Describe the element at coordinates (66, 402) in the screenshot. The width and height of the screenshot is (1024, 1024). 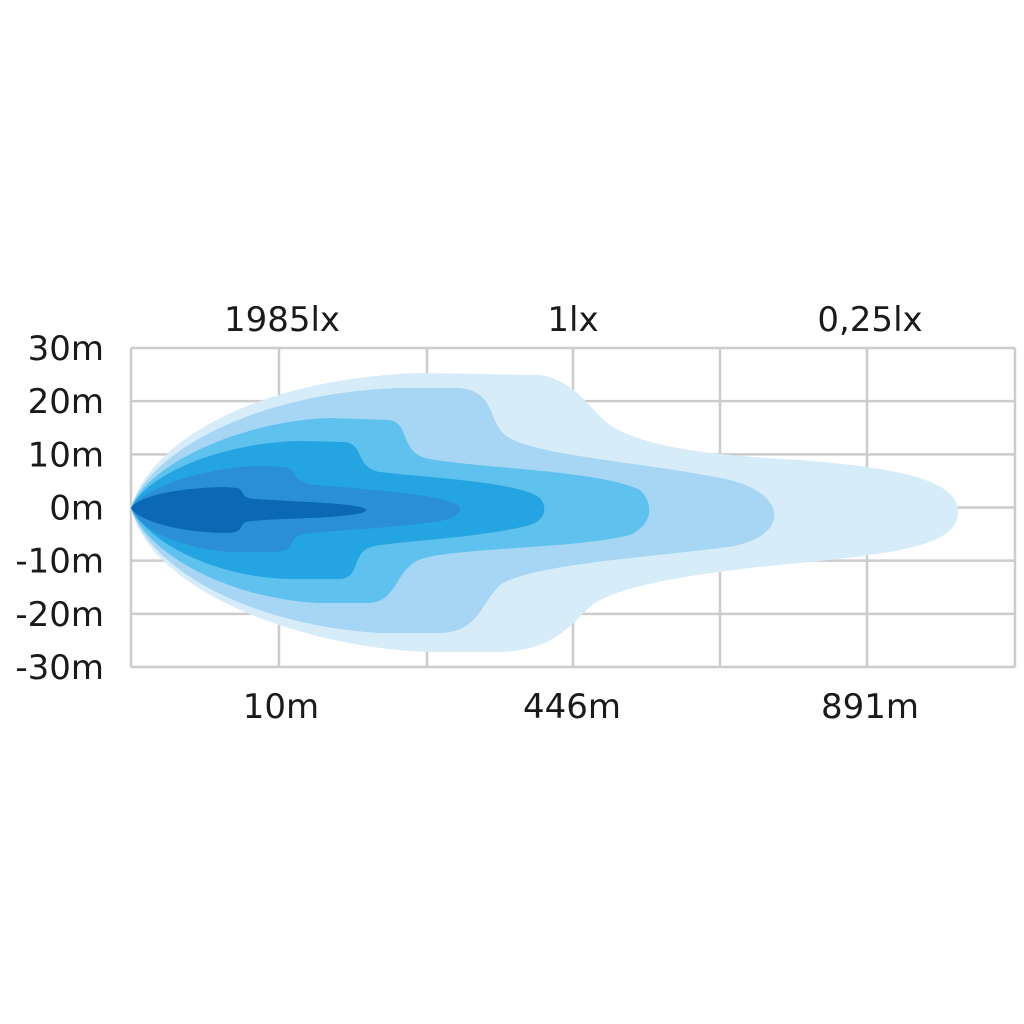
I see `y-tick-label: 20m` at that location.